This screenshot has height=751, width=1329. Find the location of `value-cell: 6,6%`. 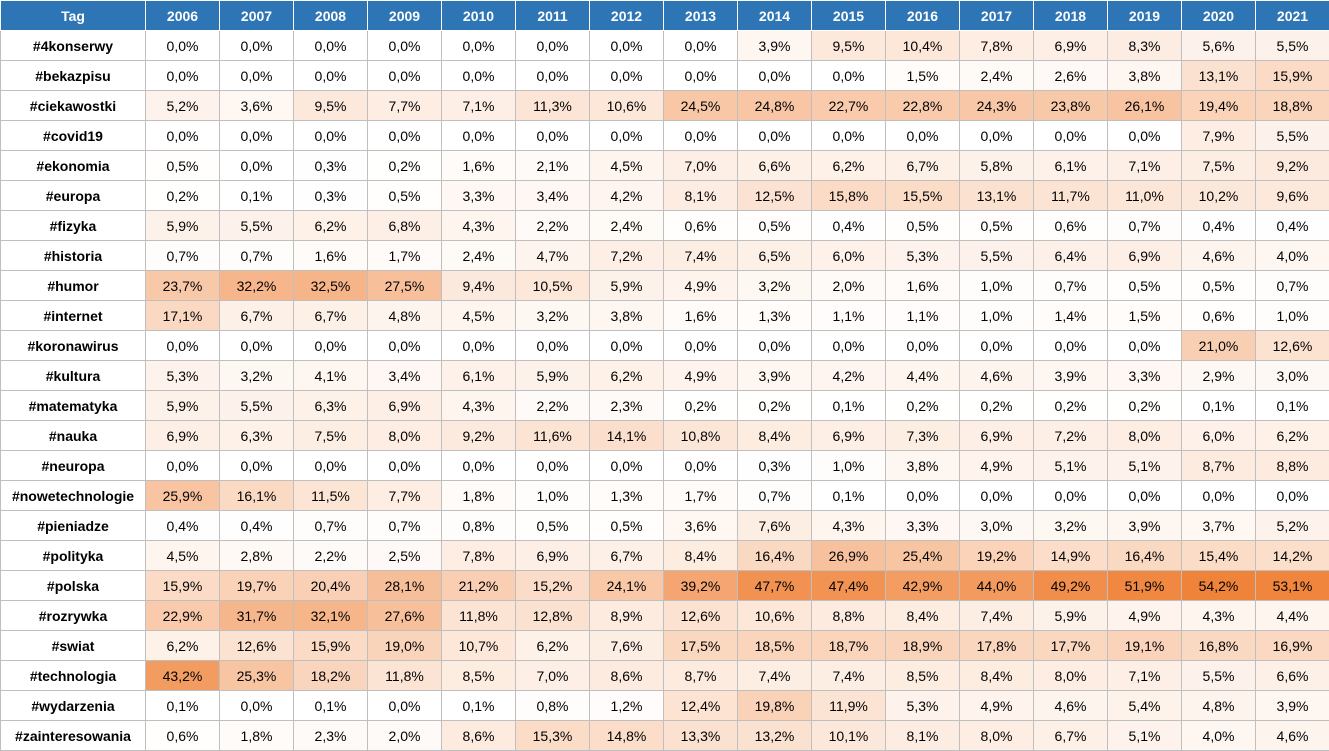

value-cell: 6,6% is located at coordinates (1292, 675).